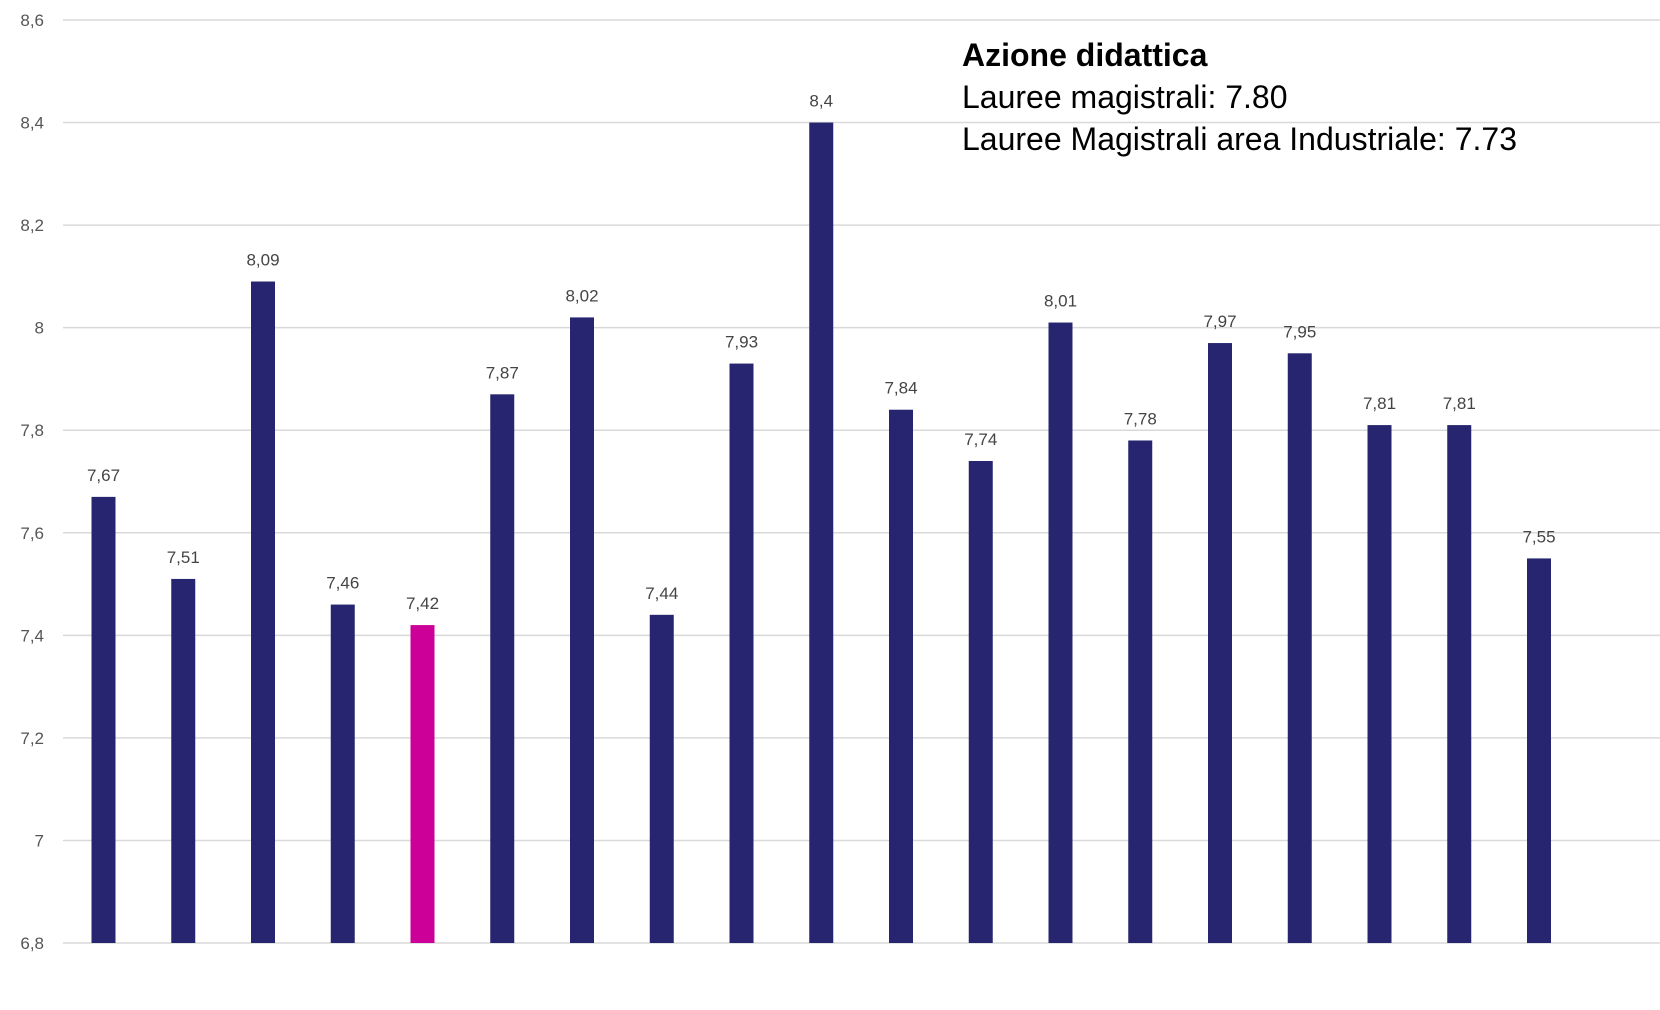 This screenshot has width=1660, height=1010. What do you see at coordinates (103, 475) in the screenshot?
I see `bar-value-label: 7,67` at bounding box center [103, 475].